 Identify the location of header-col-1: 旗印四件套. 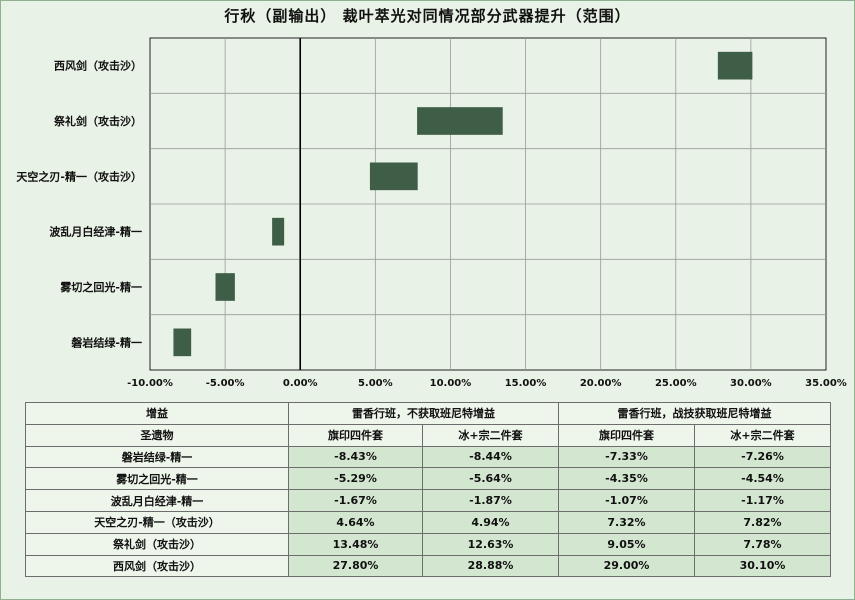
(355, 435).